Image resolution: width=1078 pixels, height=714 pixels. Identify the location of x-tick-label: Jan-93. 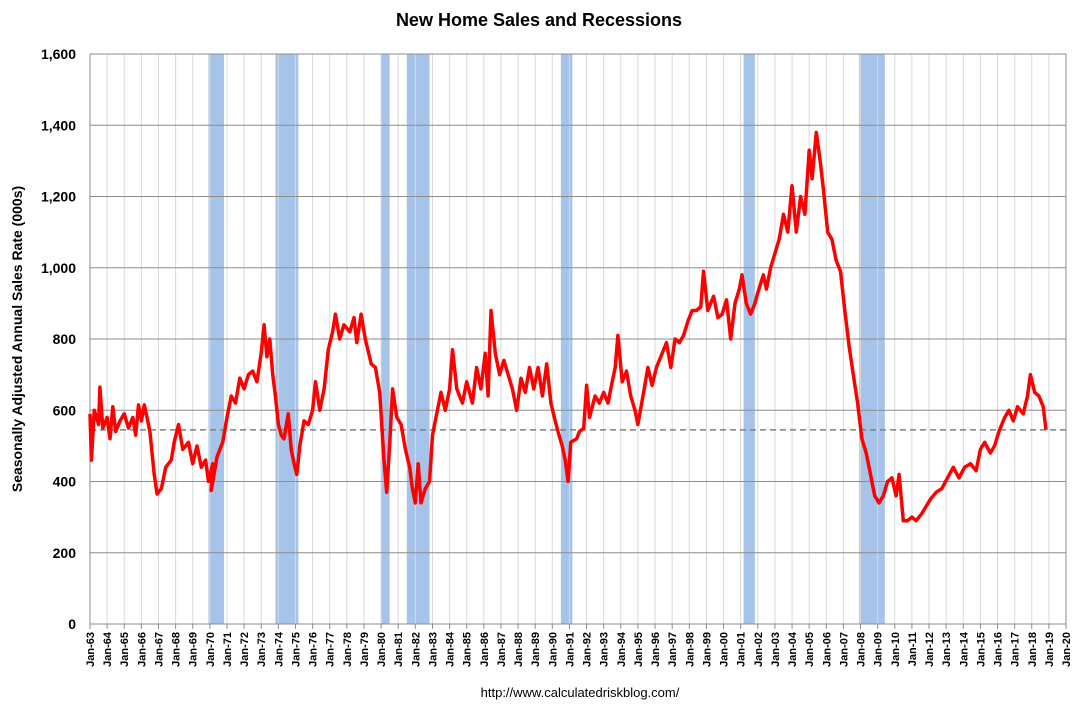
(605, 649).